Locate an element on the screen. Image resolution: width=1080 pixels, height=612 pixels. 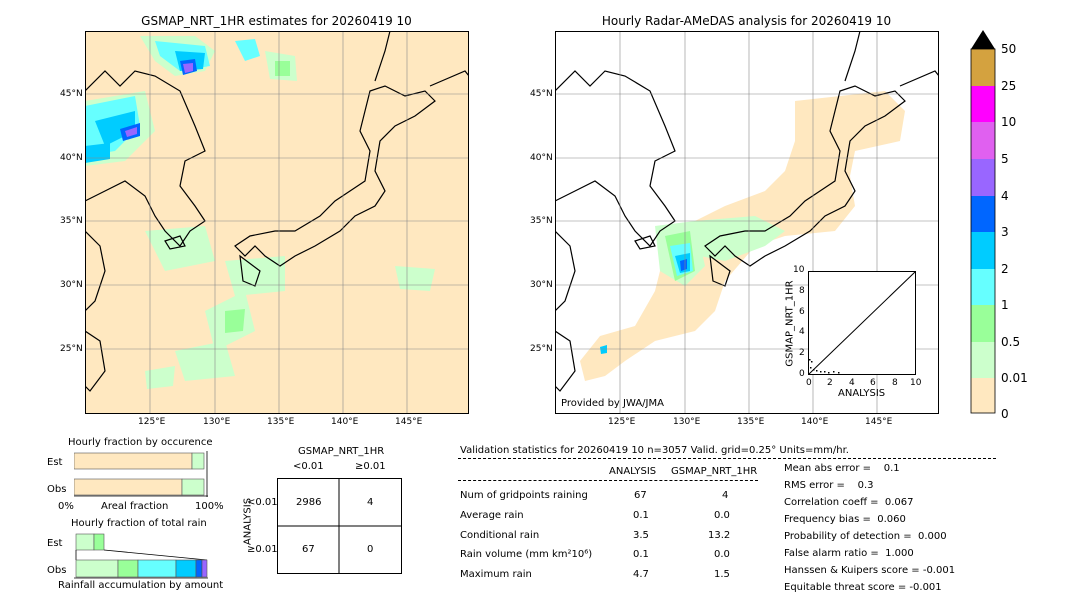
contingency-cell-b: 4 is located at coordinates (370, 502).